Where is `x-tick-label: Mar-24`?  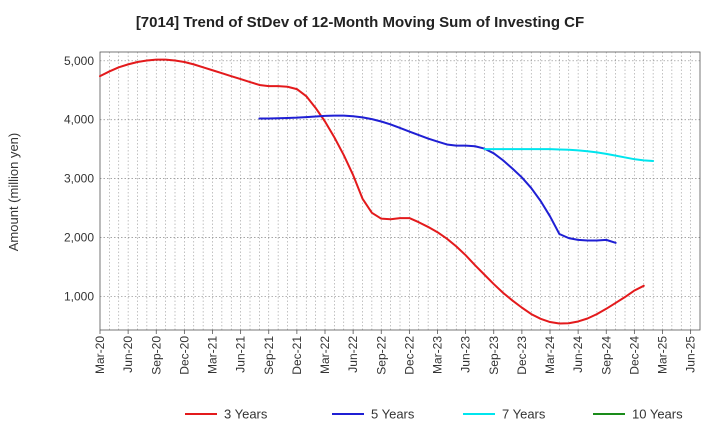
x-tick-label: Mar-24 is located at coordinates (550, 355).